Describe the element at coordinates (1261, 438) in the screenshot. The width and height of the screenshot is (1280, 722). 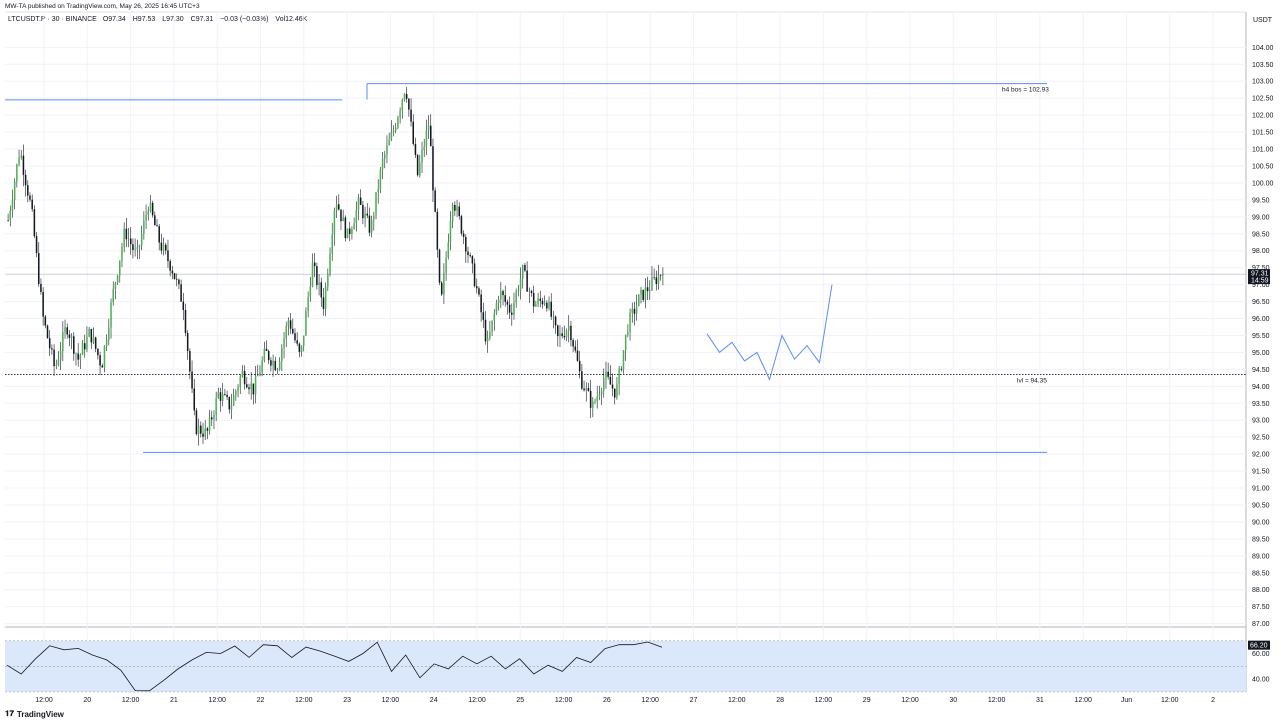
I see `y-tick-label: 92.50` at that location.